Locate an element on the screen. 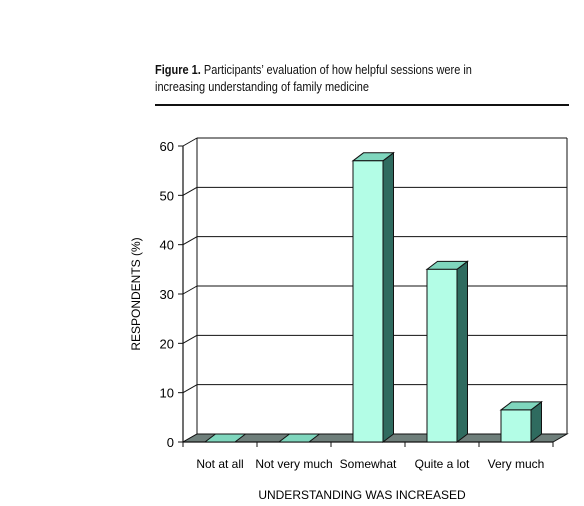 The width and height of the screenshot is (584, 506). y-tick-label: 30 is located at coordinates (167, 294).